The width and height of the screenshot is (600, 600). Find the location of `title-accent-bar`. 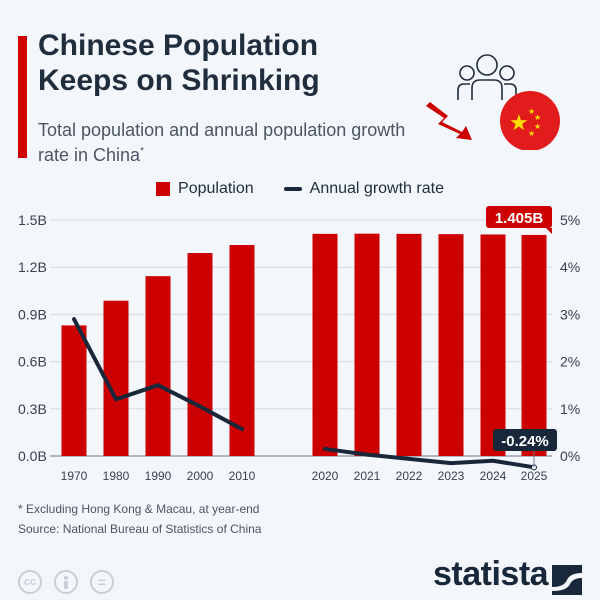

title-accent-bar is located at coordinates (22, 97).